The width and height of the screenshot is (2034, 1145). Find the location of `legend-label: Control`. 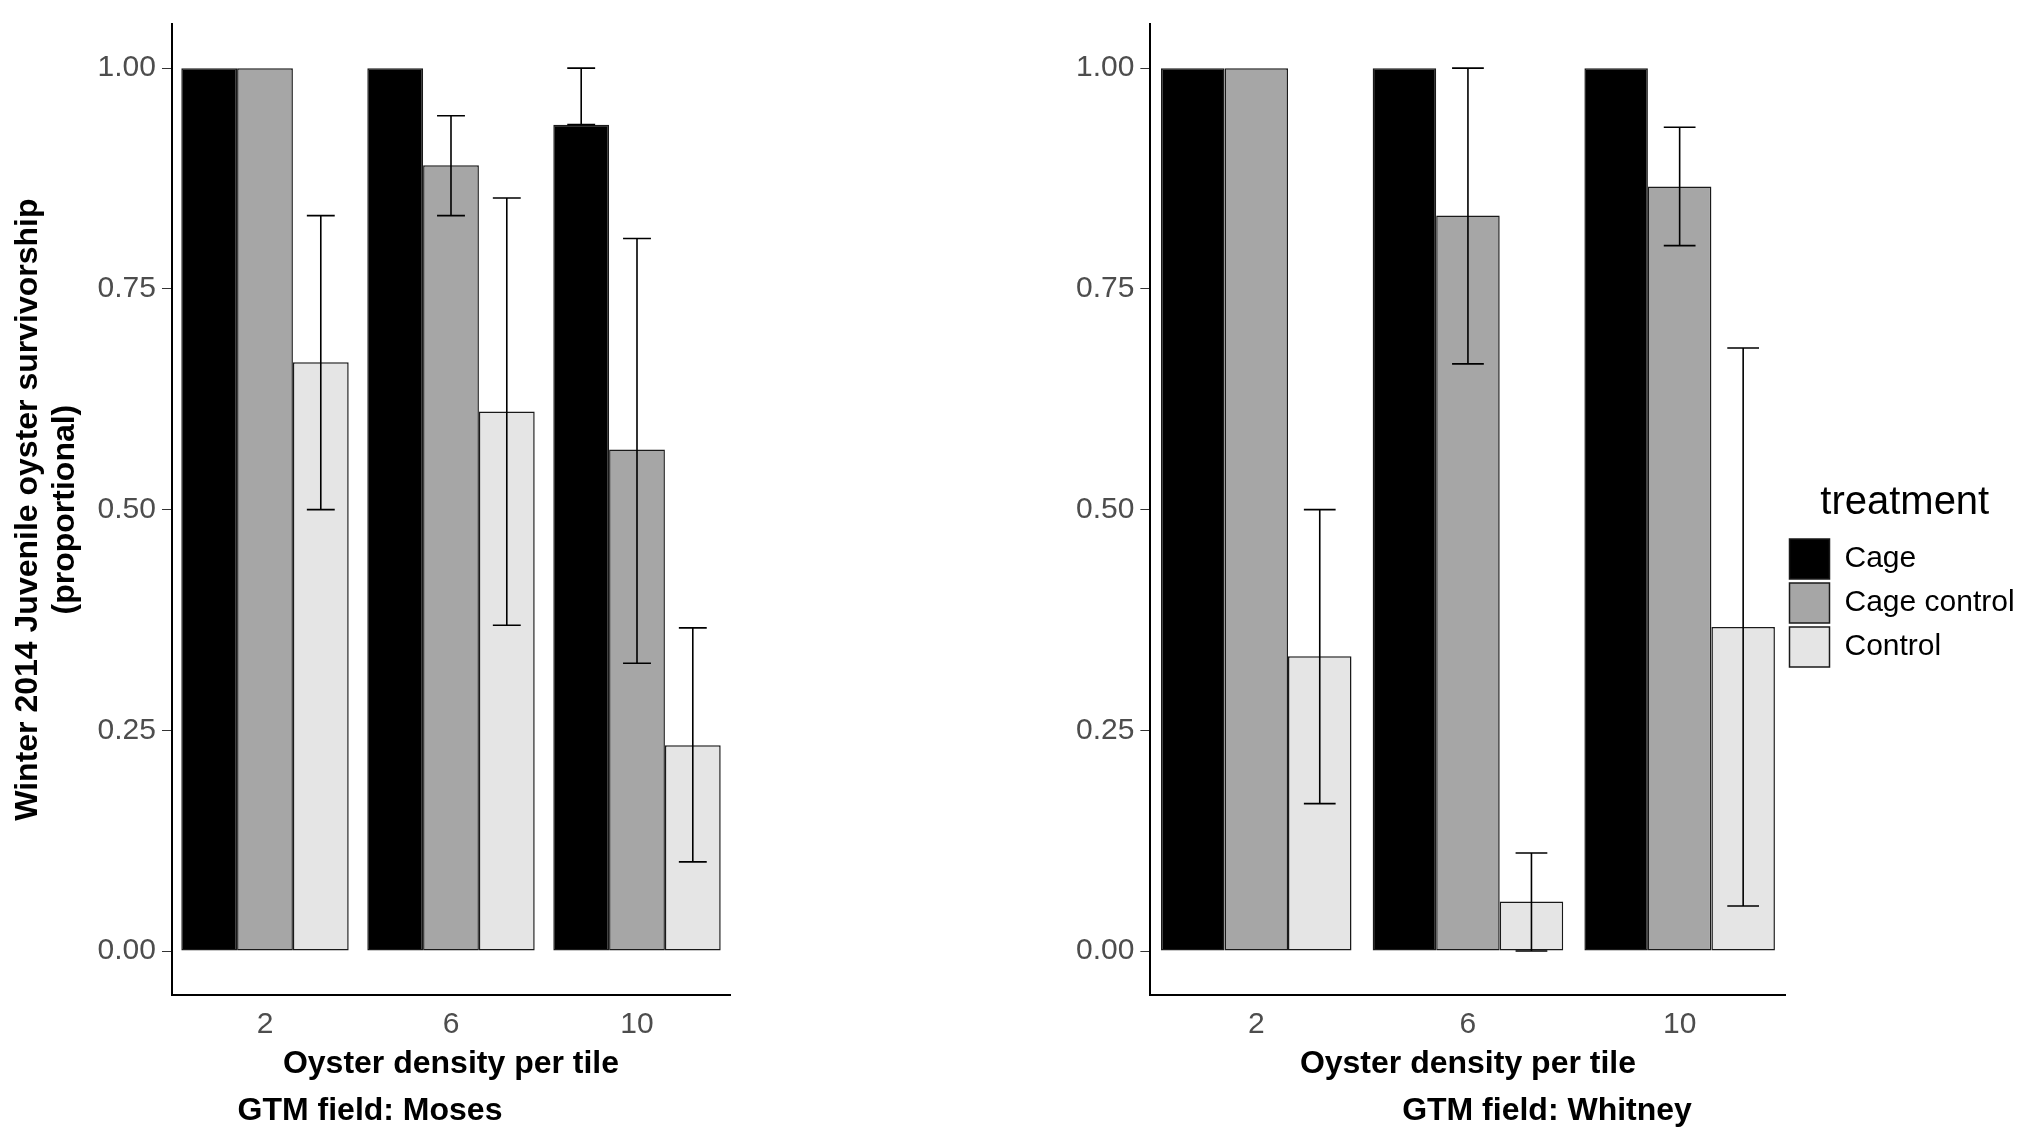

legend-label: Control is located at coordinates (1893, 645).